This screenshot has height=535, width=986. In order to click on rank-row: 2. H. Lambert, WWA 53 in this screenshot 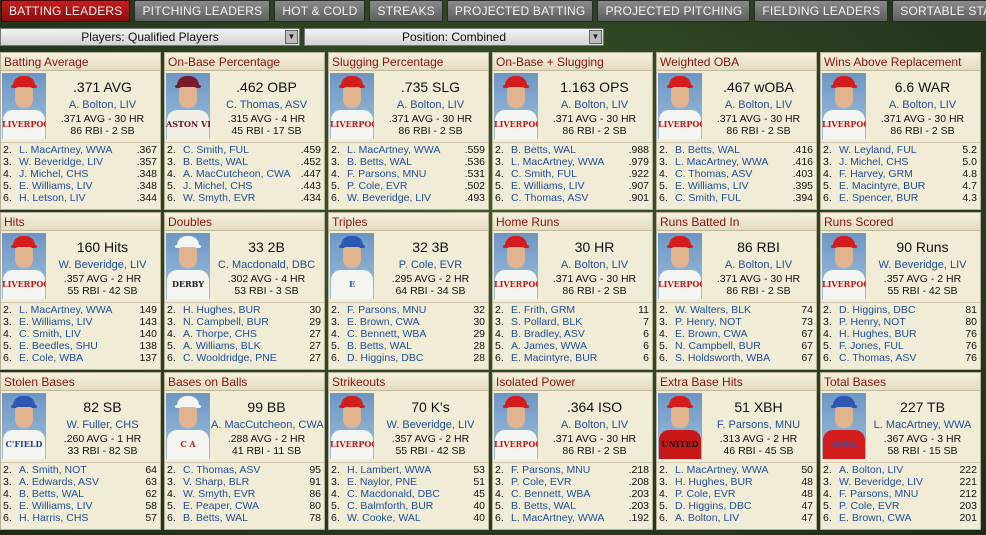, I will do `click(408, 470)`.